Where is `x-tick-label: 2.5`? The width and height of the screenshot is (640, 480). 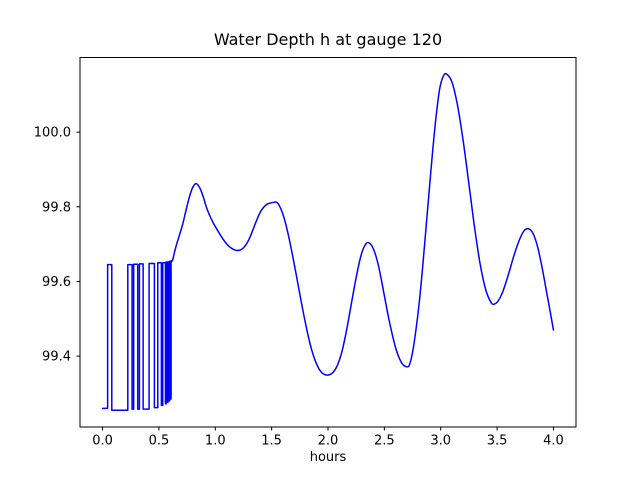
x-tick-label: 2.5 is located at coordinates (384, 441).